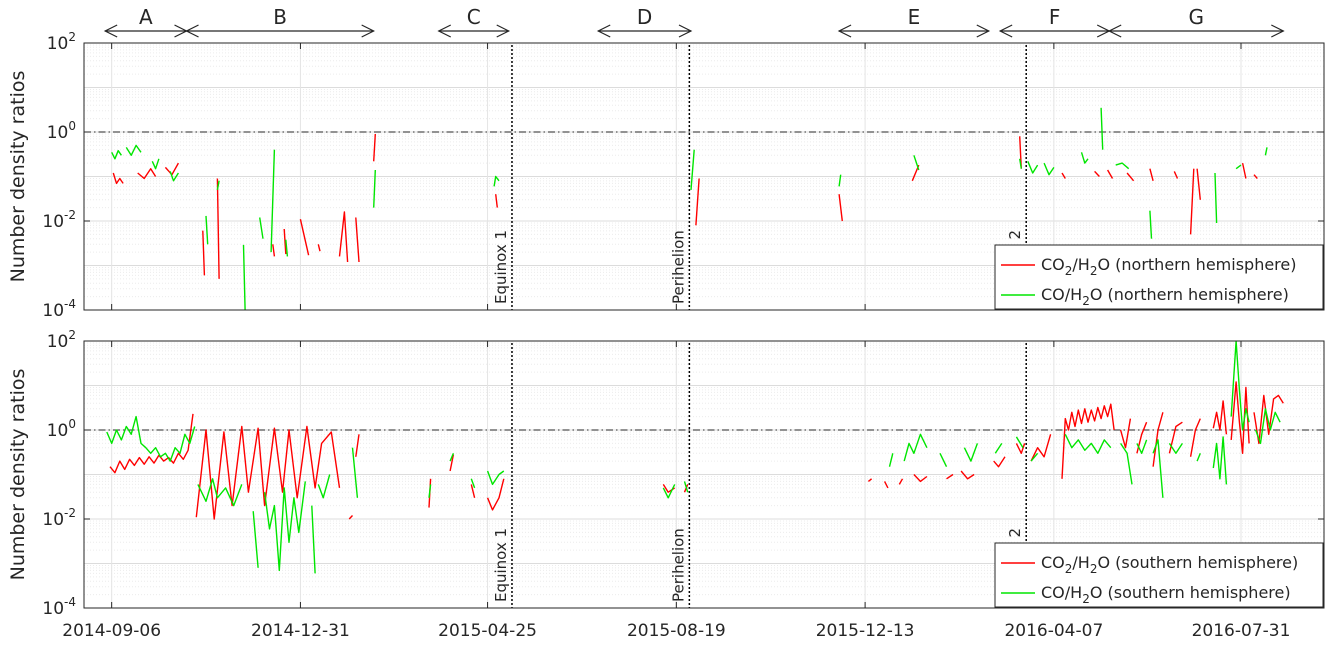 The width and height of the screenshot is (1341, 648). I want to click on phase-label: C, so click(474, 17).